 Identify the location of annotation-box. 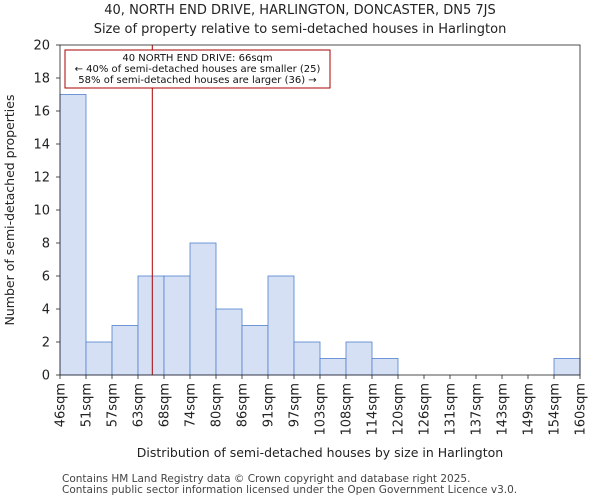
(197, 69).